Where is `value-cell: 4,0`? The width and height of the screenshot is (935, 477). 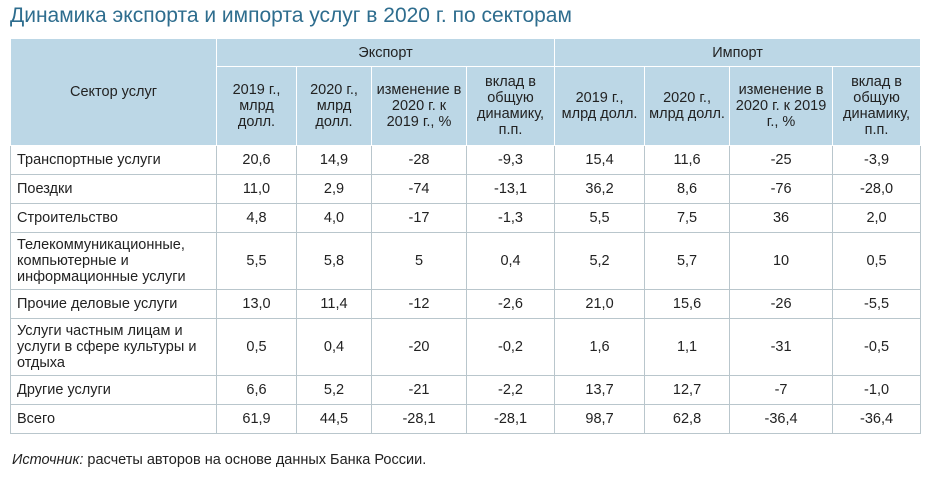
value-cell: 4,0 is located at coordinates (334, 218).